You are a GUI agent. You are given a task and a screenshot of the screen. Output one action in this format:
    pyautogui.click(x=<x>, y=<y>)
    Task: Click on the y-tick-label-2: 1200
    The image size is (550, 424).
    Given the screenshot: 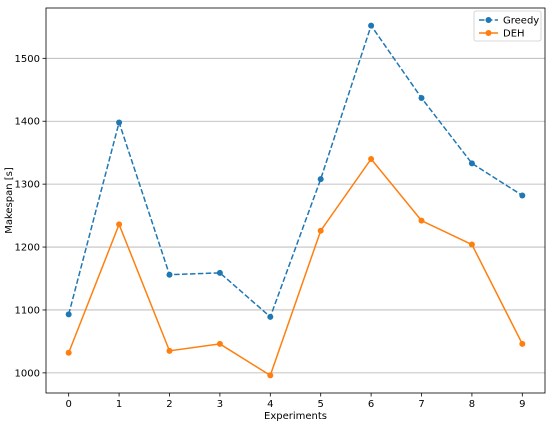 What is the action you would take?
    pyautogui.click(x=27, y=248)
    